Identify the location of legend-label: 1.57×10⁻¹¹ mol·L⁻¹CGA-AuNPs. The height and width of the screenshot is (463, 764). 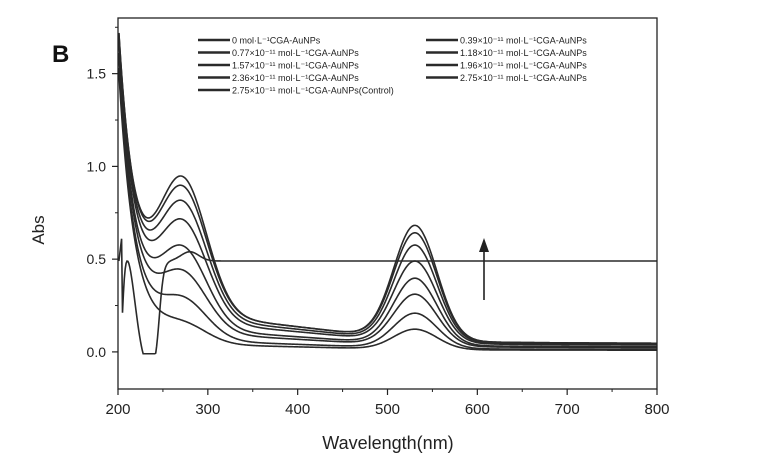
(295, 66).